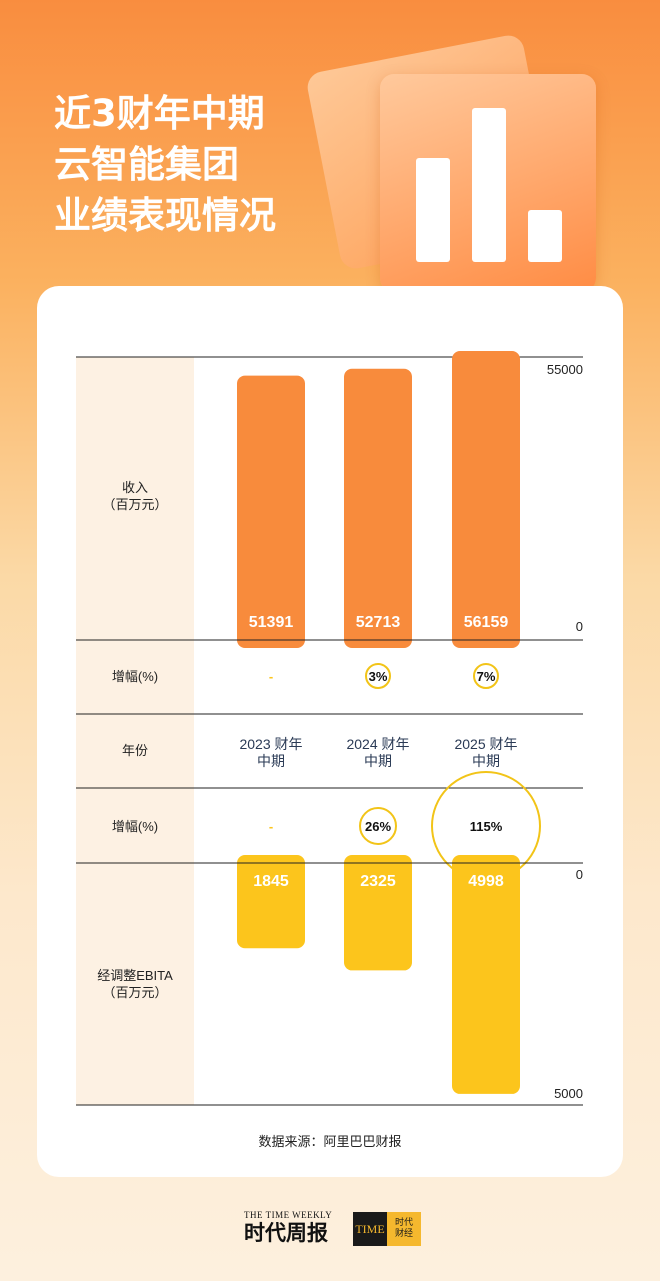 Image resolution: width=660 pixels, height=1281 pixels. Describe the element at coordinates (135, 731) in the screenshot. I see `label-column` at that location.